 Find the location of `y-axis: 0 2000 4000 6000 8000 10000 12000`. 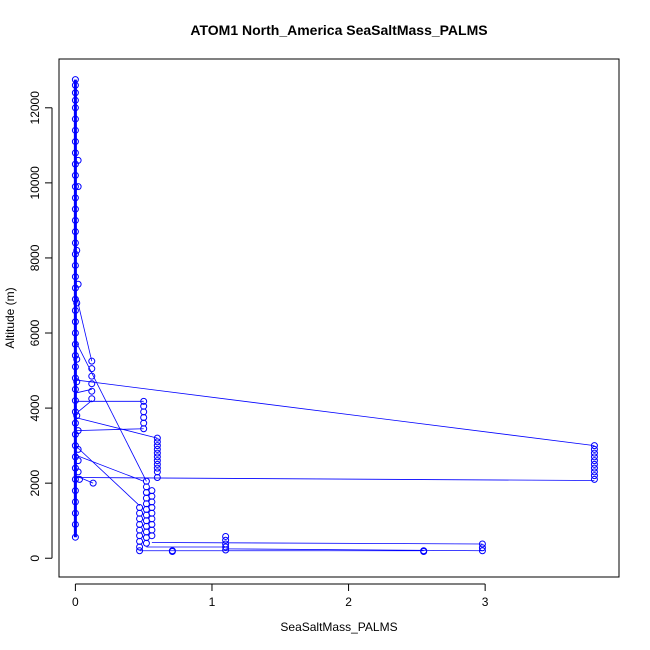

y-axis: 0 2000 4000 6000 8000 10000 12000 is located at coordinates (40, 326).